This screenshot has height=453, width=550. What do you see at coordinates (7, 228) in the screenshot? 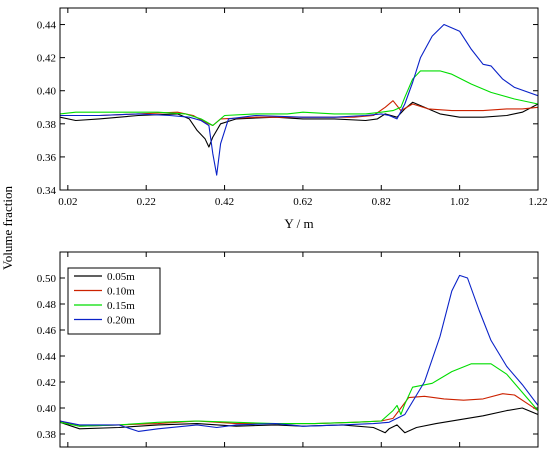
I see `shared-y-axis-label: Volume fraction` at bounding box center [7, 228].